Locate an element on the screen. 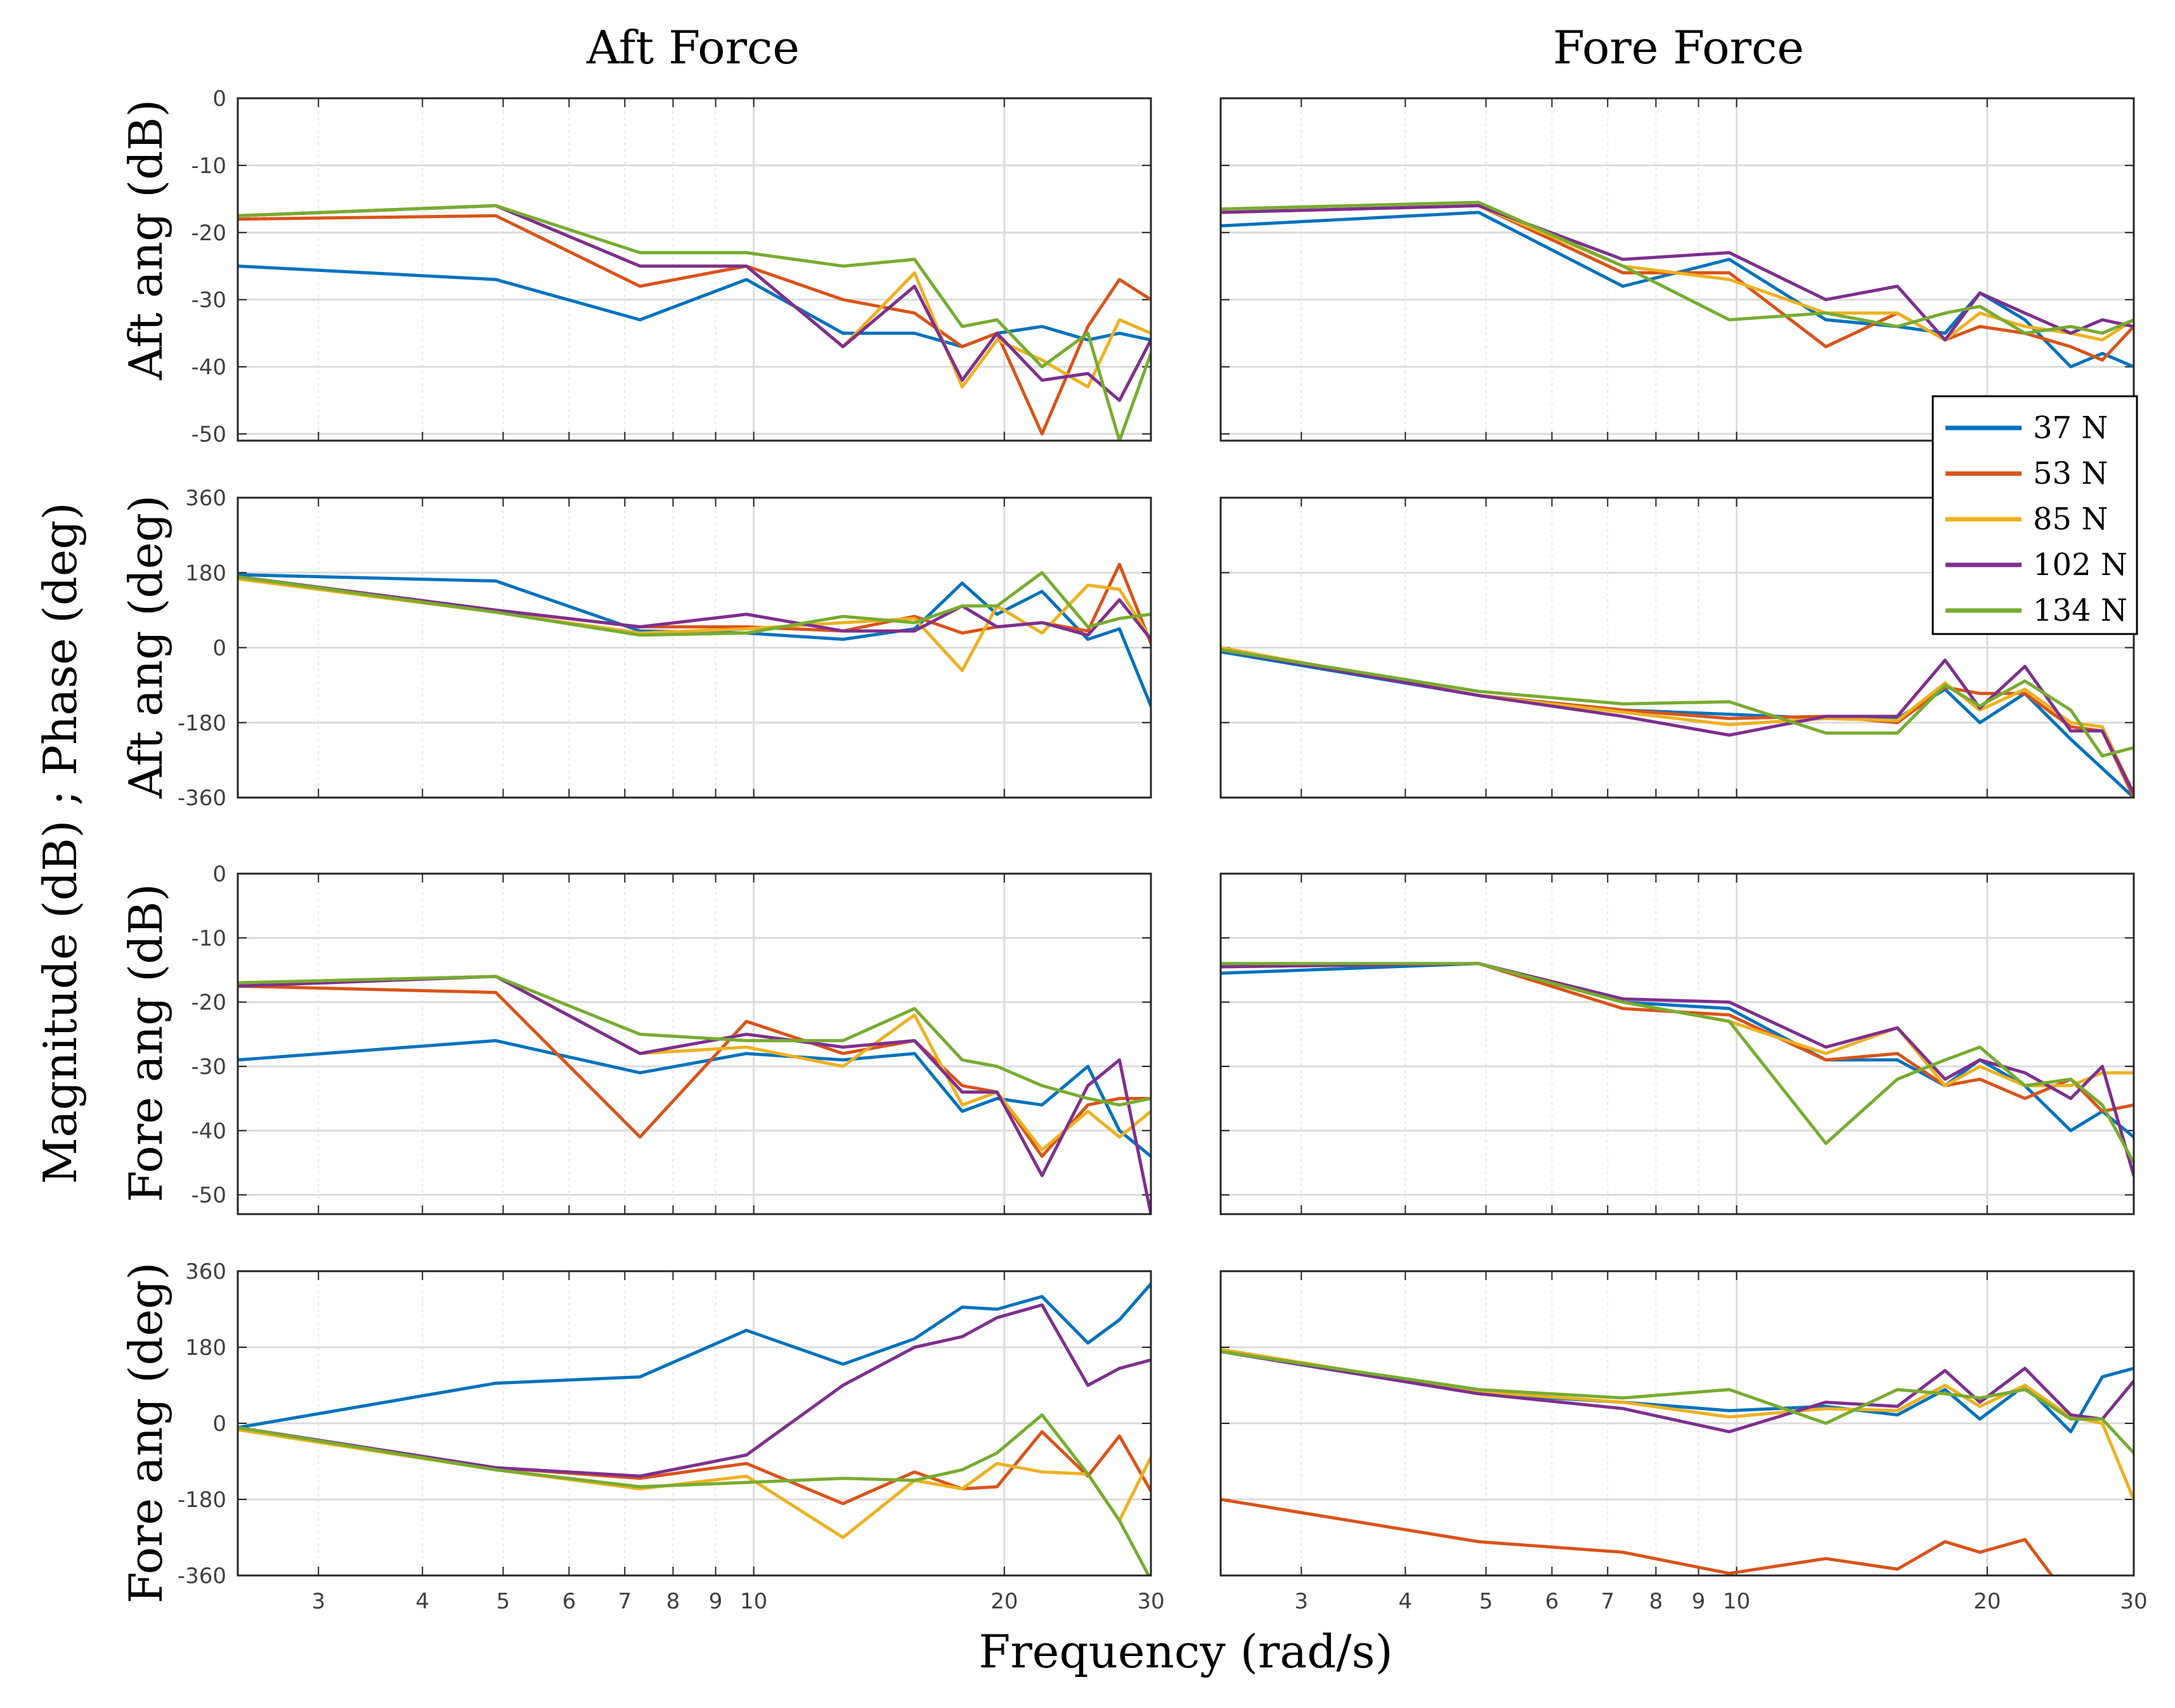 Image resolution: width=2175 pixels, height=1708 pixels. super-ylabel: Magnitude (dB) ; Phase (deg) is located at coordinates (60, 843).